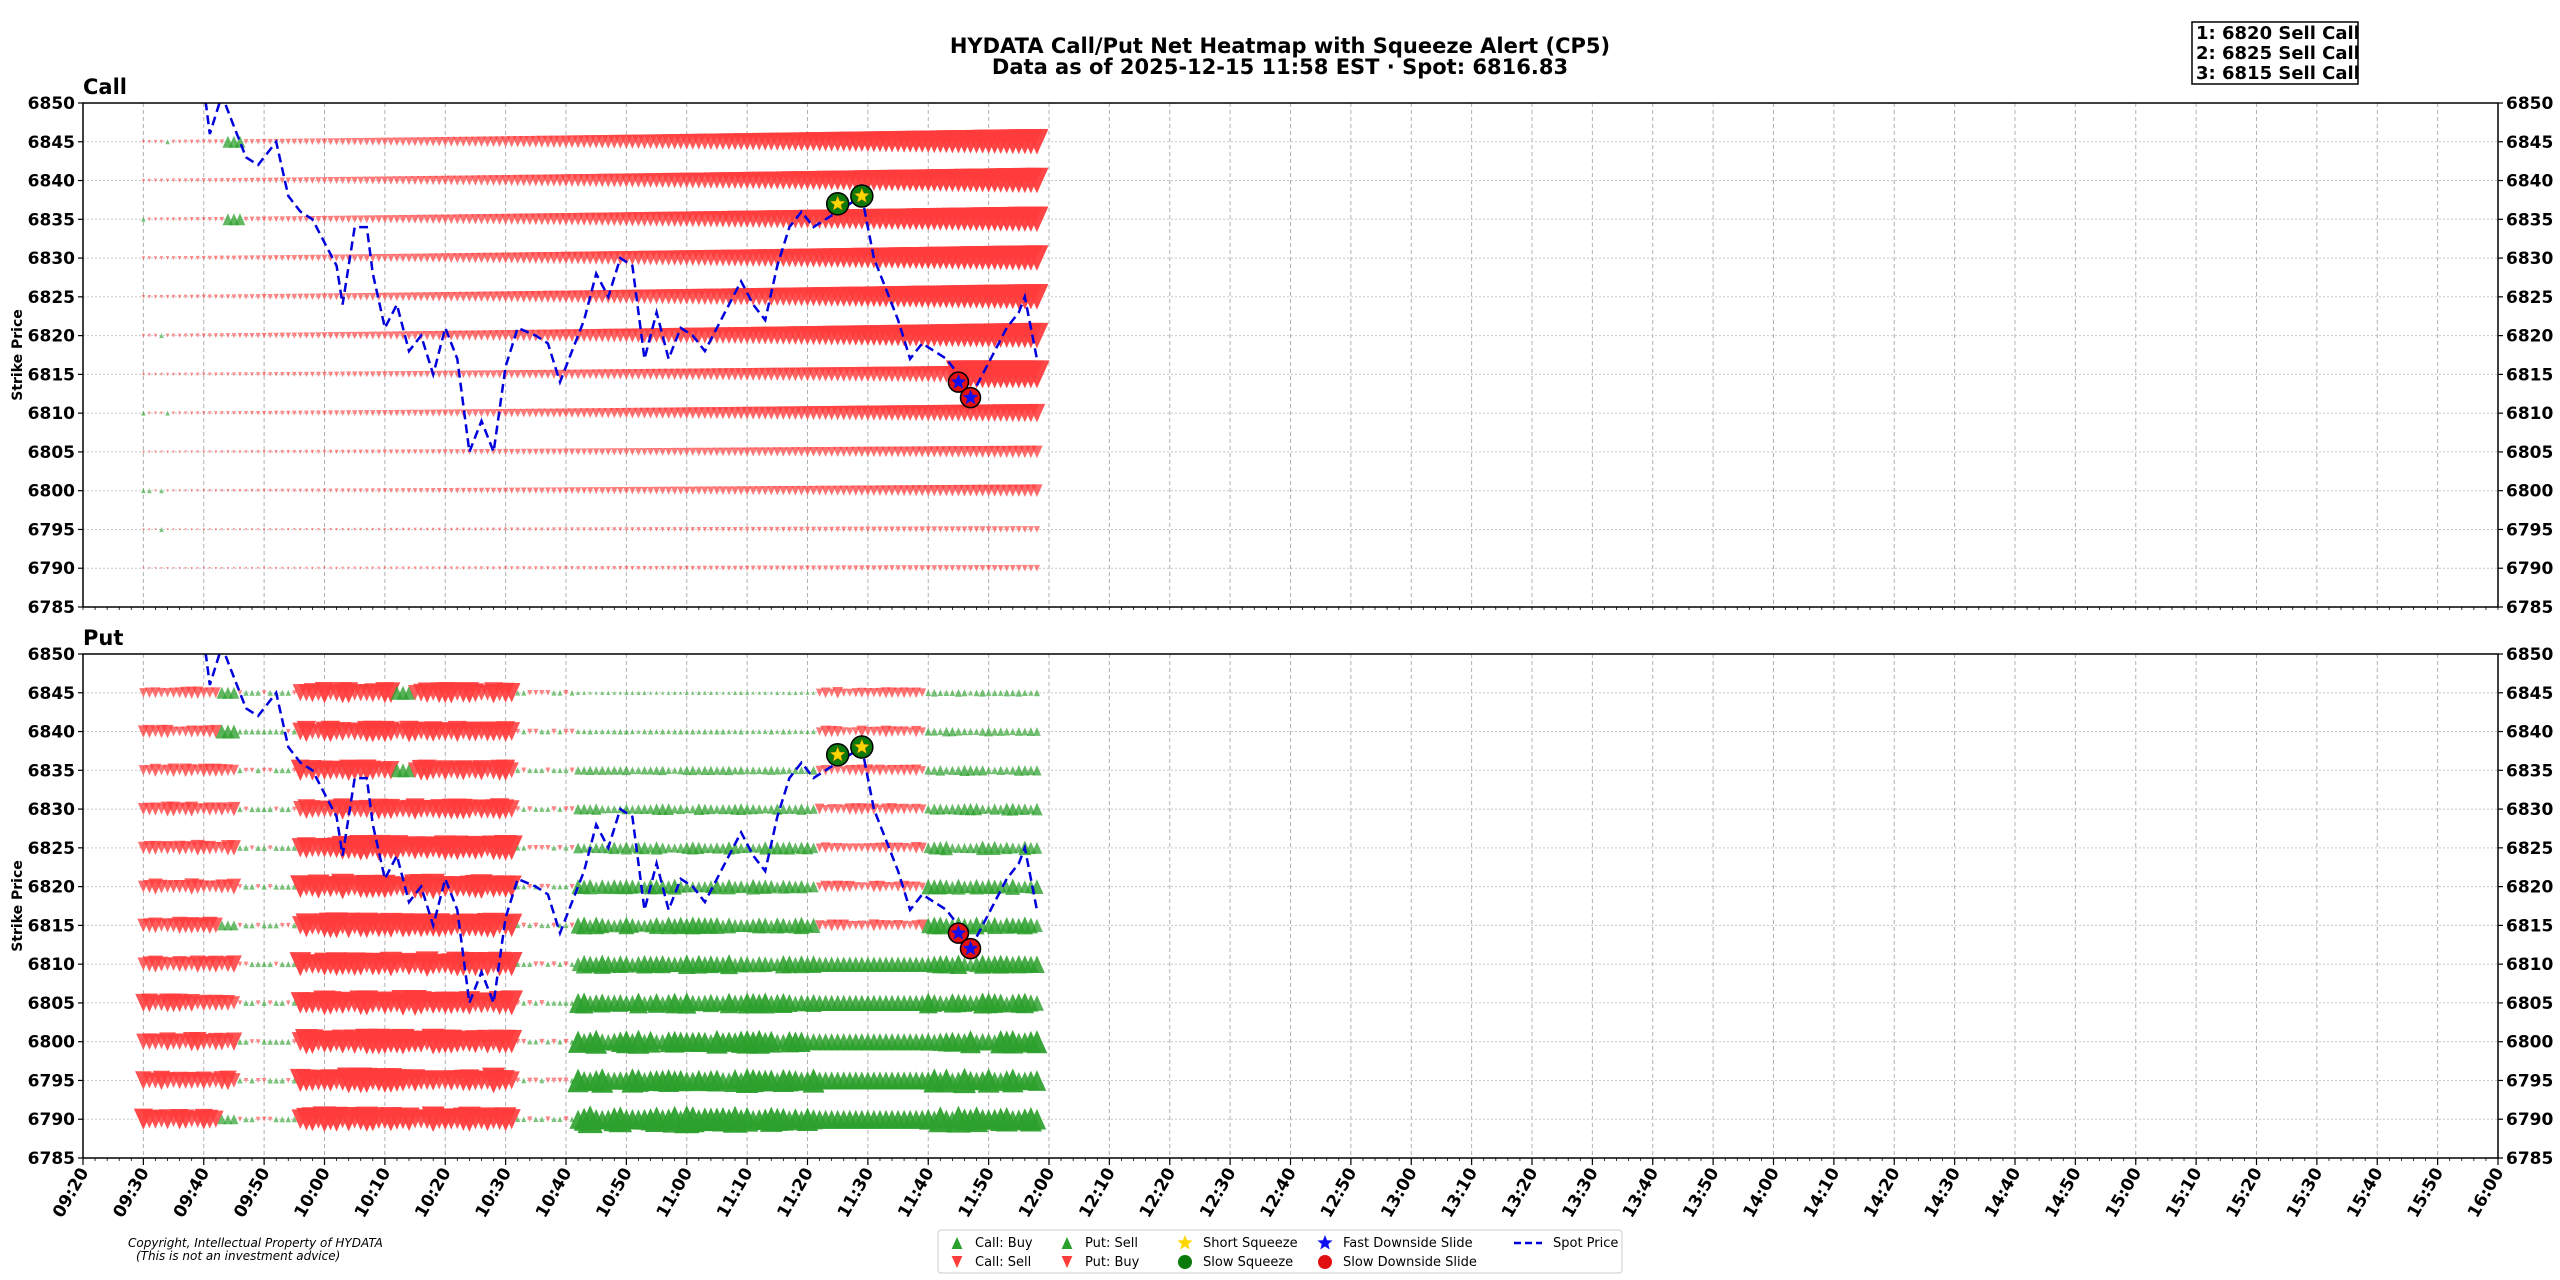 The image size is (2560, 1280). What do you see at coordinates (2529, 1043) in the screenshot?
I see `y-tick-label: 6800` at bounding box center [2529, 1043].